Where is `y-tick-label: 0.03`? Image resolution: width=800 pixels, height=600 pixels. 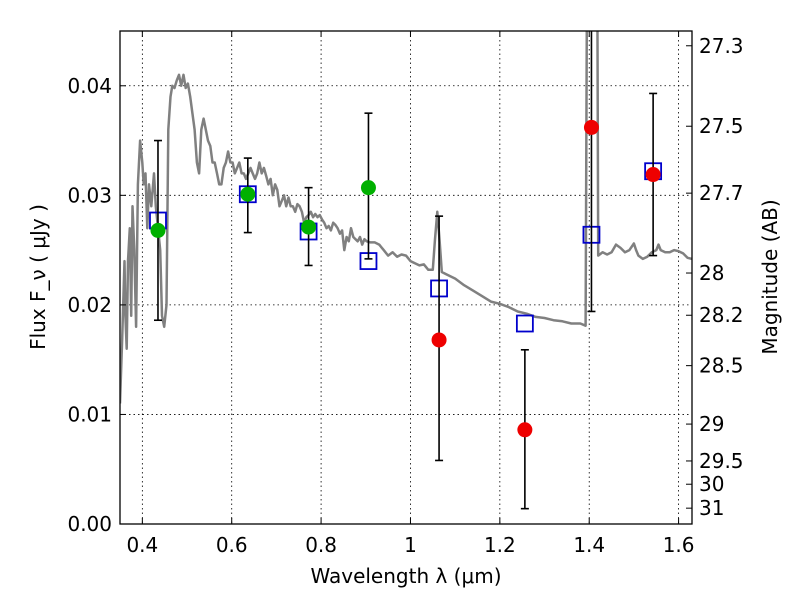
y-tick-label: 0.03 is located at coordinates (89, 195).